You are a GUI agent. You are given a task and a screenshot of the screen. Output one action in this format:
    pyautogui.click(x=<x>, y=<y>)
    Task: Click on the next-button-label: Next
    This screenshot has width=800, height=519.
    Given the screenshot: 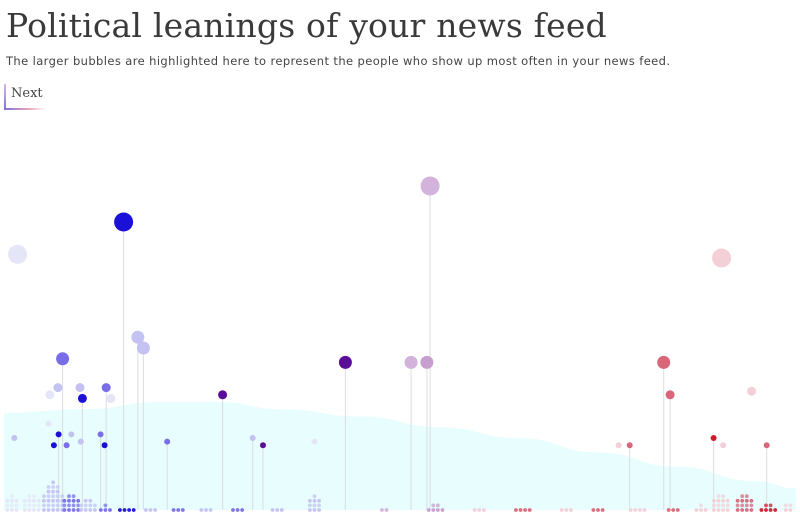 What is the action you would take?
    pyautogui.click(x=27, y=93)
    